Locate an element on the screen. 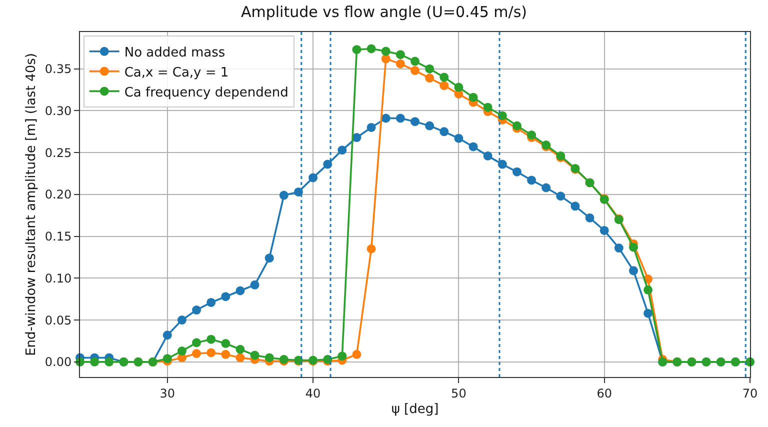  y-tick-label: 0.20 is located at coordinates (58, 195).